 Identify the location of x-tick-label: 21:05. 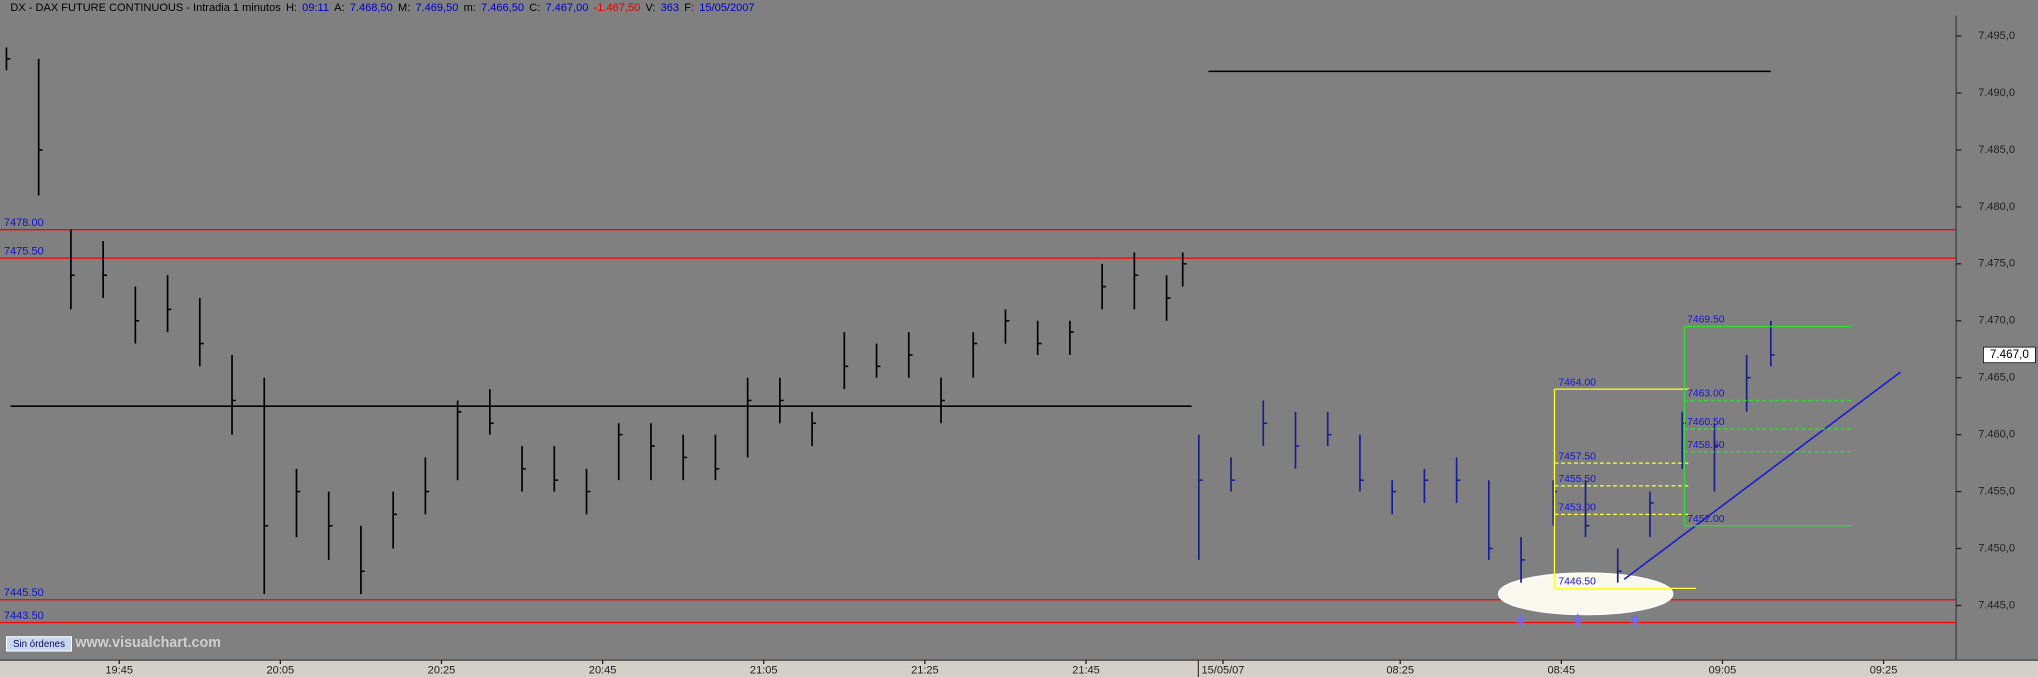
(764, 670).